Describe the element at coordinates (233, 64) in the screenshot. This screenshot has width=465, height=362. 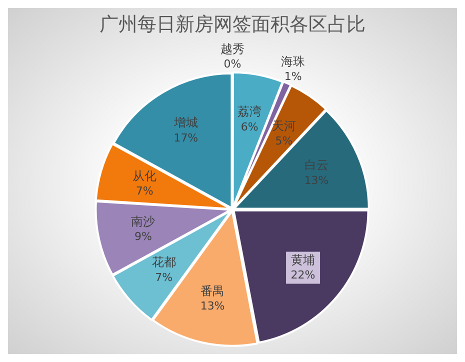
I see `text: 0%` at that location.